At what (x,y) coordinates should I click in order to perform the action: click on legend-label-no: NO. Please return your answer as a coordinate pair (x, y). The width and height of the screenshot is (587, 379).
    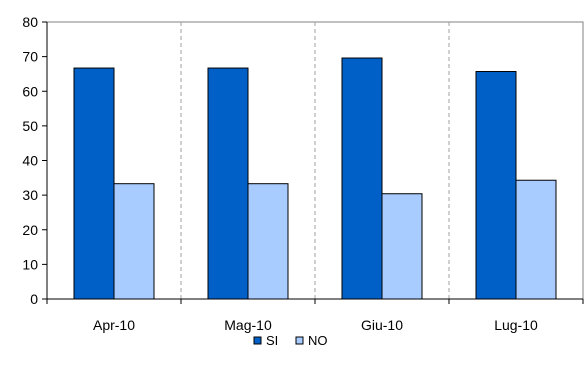
    Looking at the image, I should click on (318, 340).